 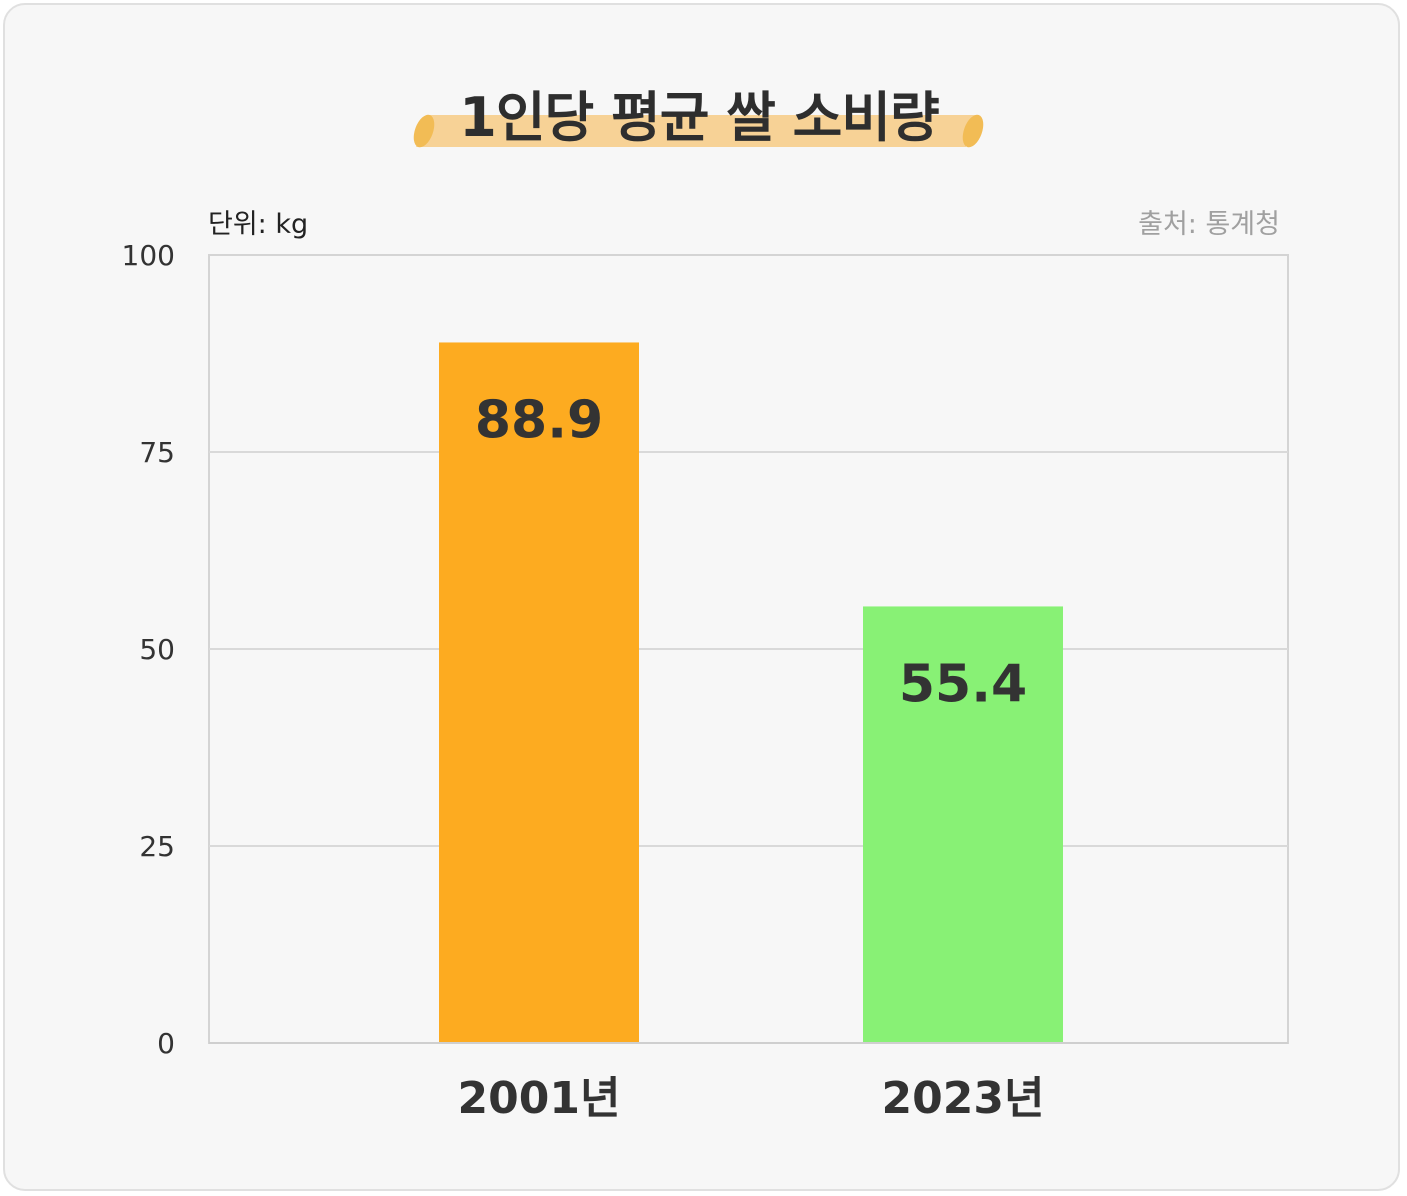 What do you see at coordinates (539, 692) in the screenshot?
I see `bar-2001년` at bounding box center [539, 692].